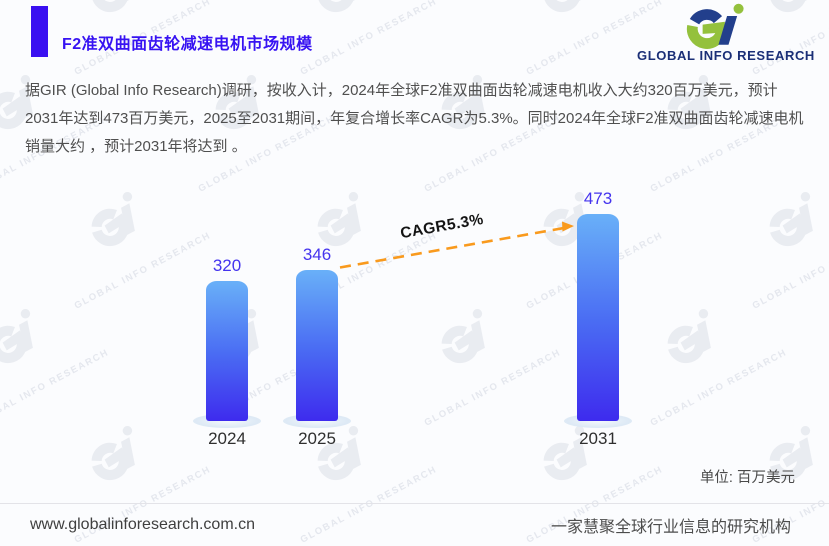  What do you see at coordinates (39, 31) in the screenshot?
I see `title-accent-bar` at bounding box center [39, 31].